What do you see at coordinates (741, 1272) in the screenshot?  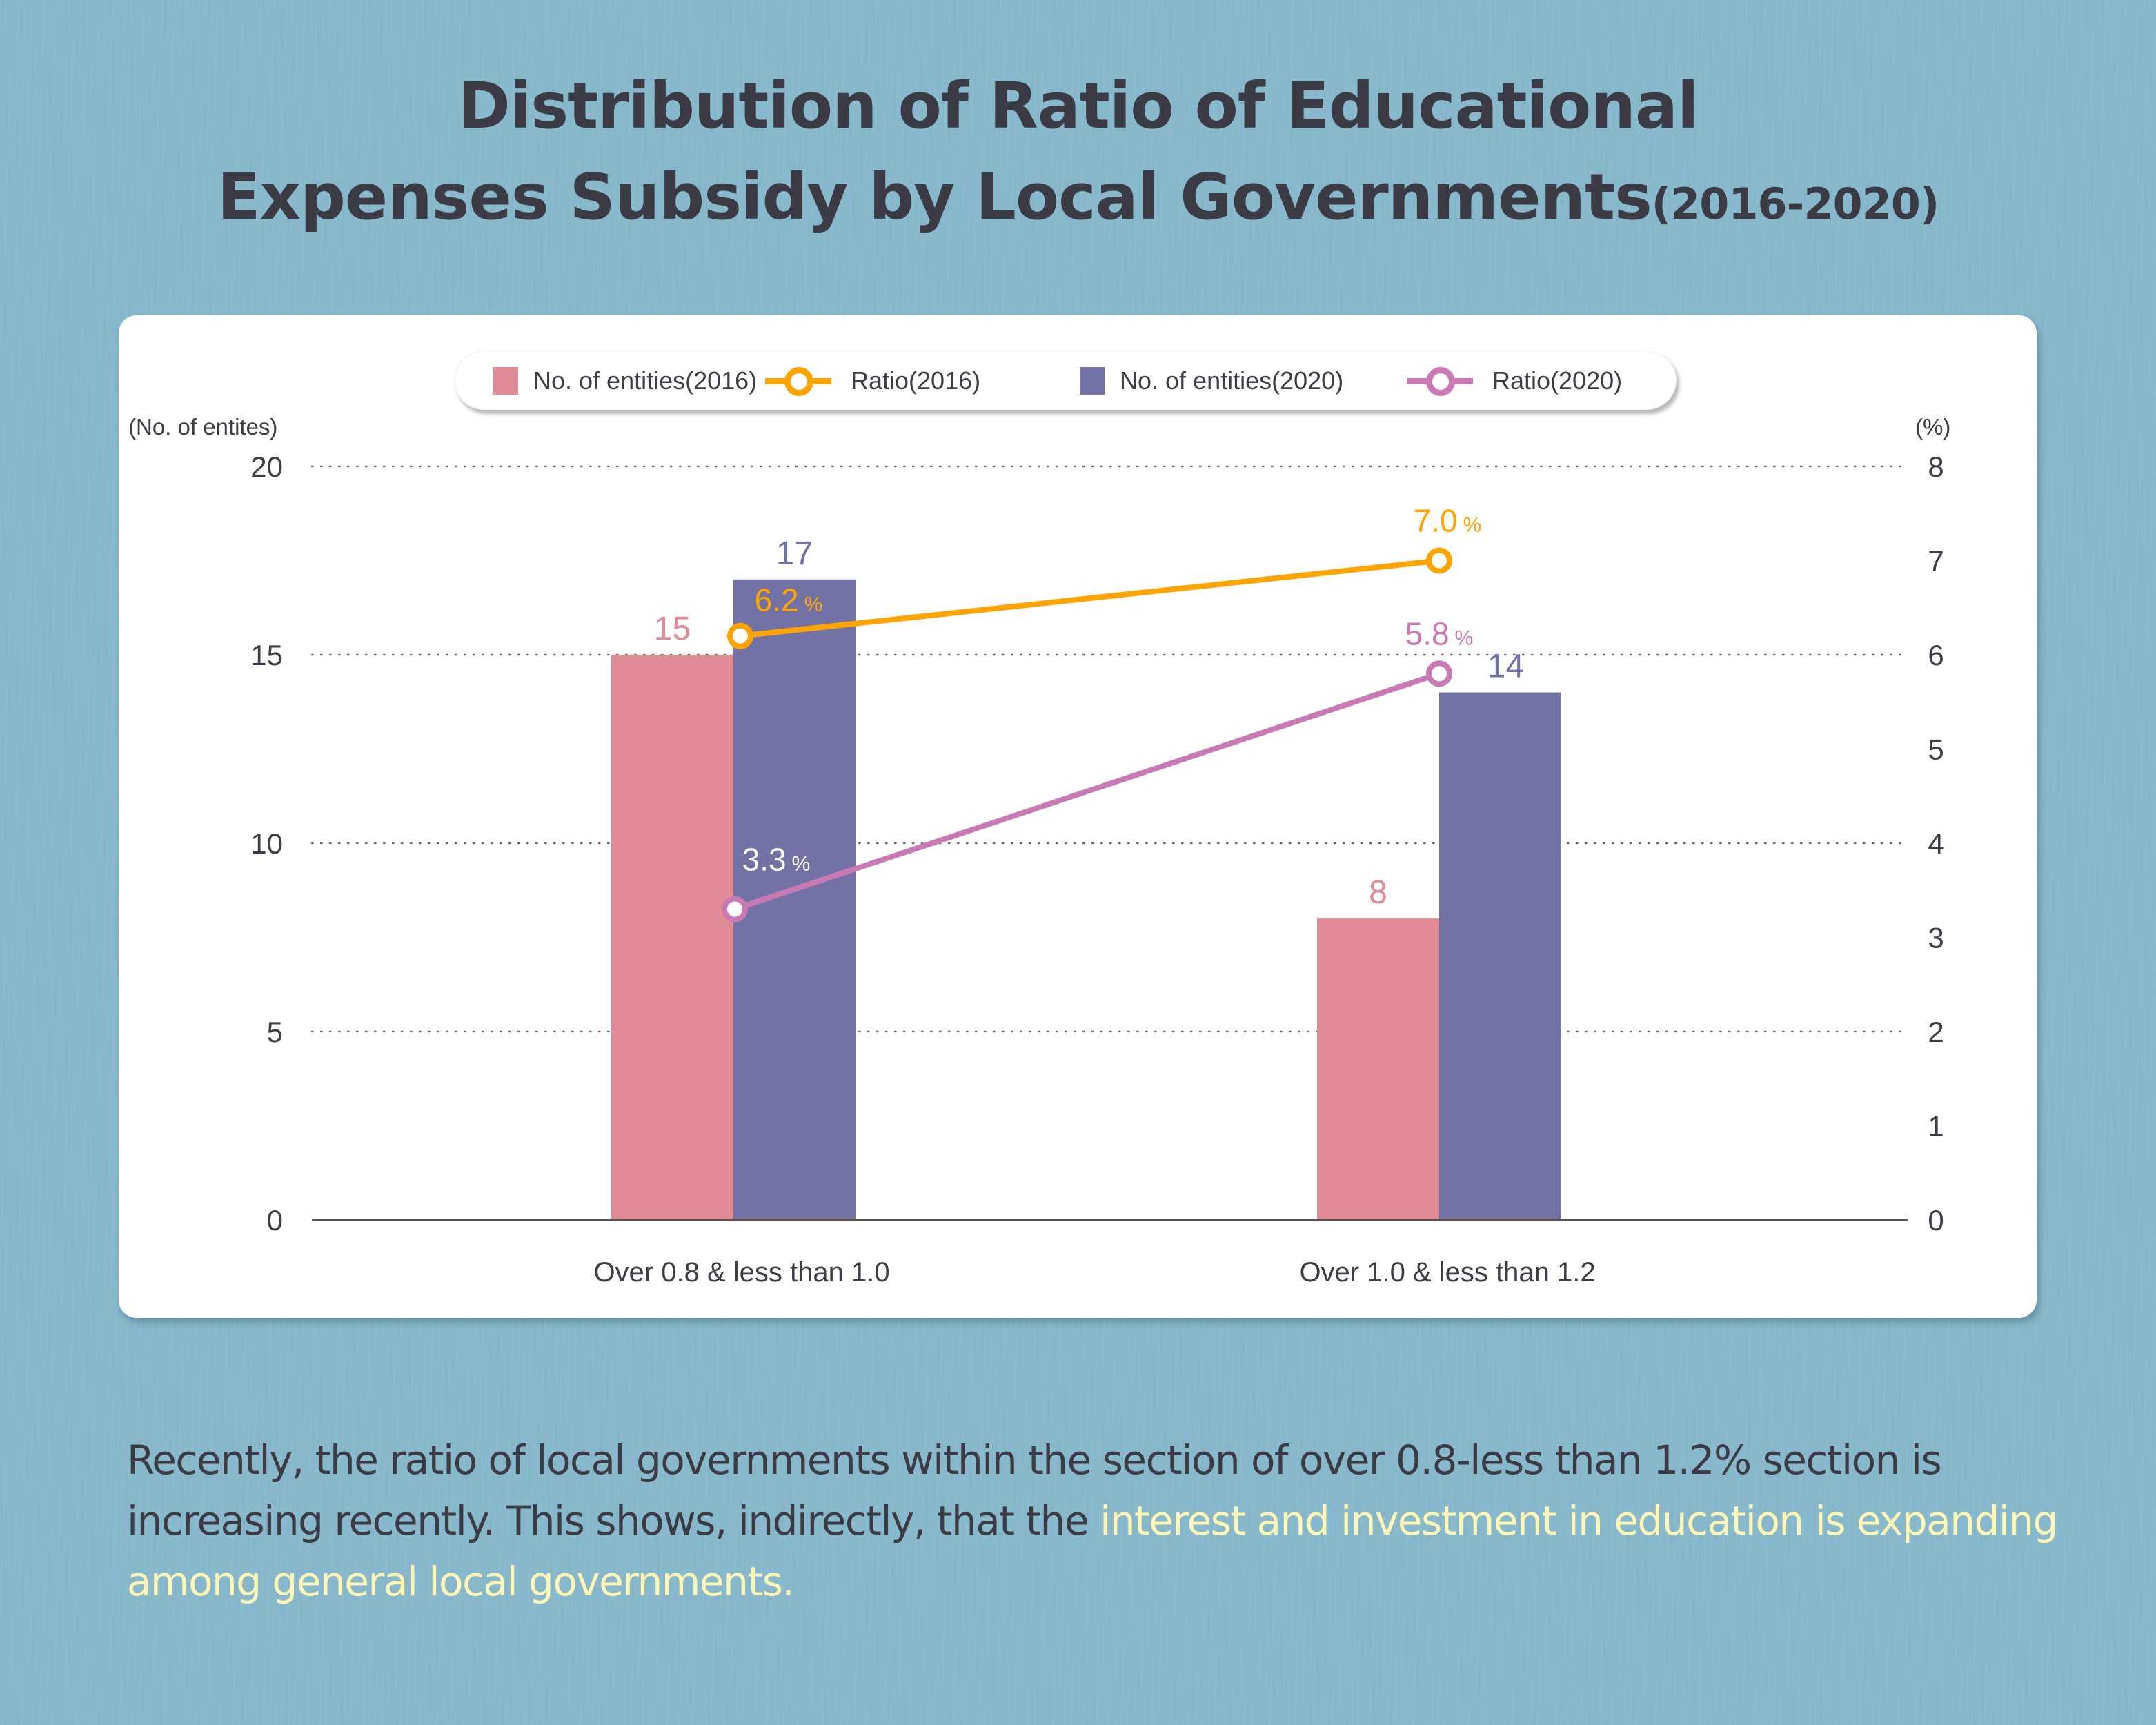 I see `x-tick-label: Over 0.8 & less than 1.0` at bounding box center [741, 1272].